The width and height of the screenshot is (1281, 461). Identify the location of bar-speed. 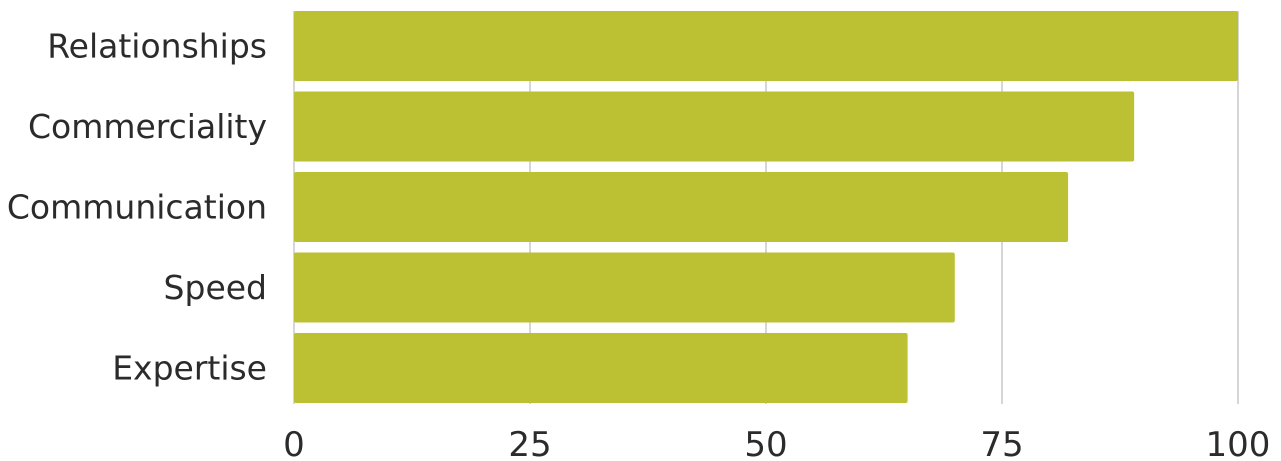
(624, 287).